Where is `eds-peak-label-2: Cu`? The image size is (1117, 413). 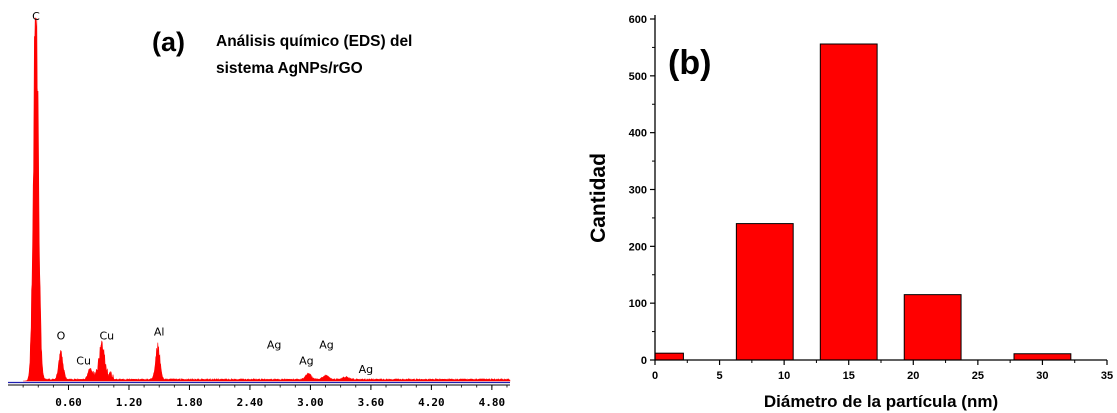
eds-peak-label-2: Cu is located at coordinates (83, 361).